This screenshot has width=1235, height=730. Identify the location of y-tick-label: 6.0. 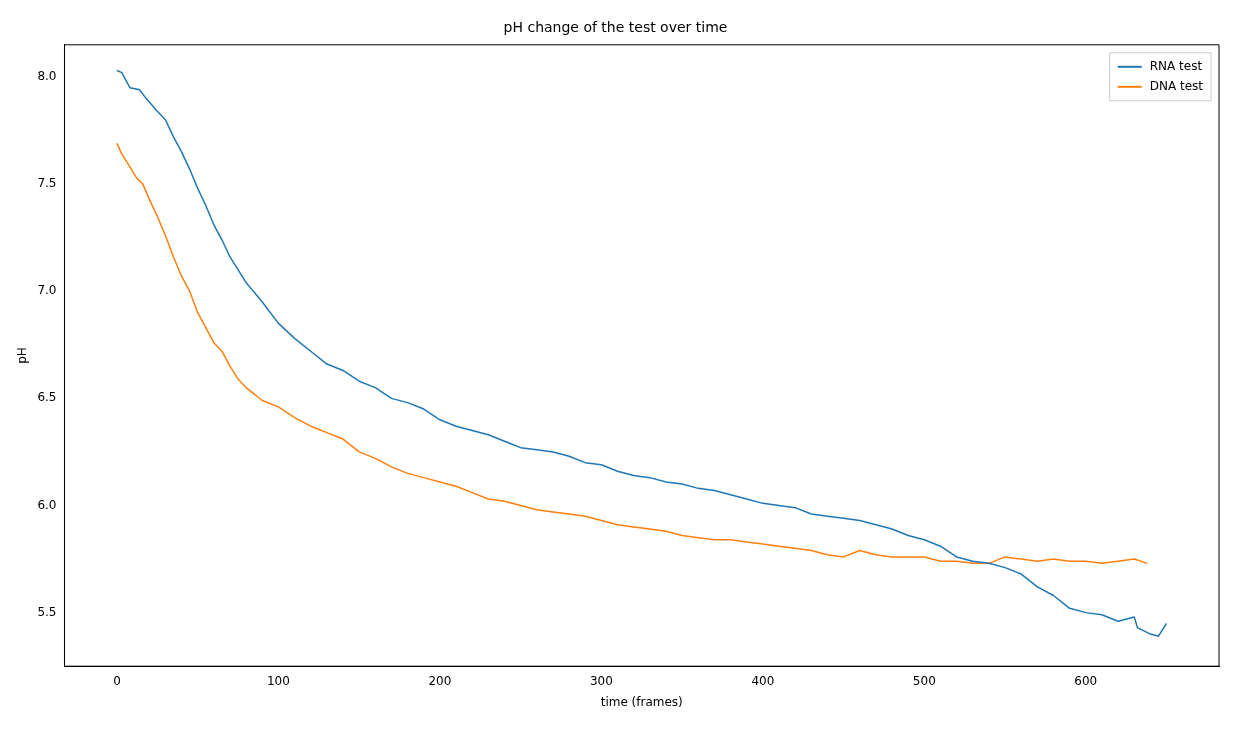
(47, 504).